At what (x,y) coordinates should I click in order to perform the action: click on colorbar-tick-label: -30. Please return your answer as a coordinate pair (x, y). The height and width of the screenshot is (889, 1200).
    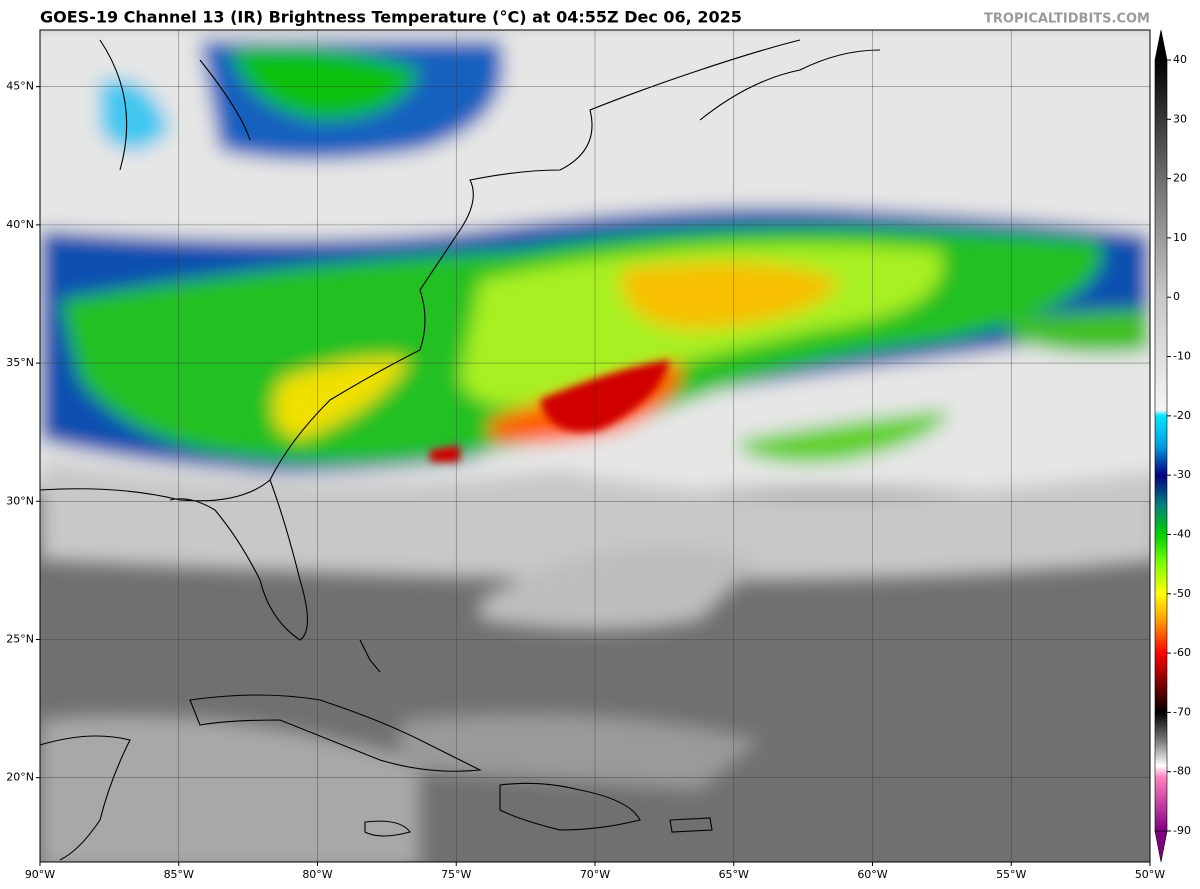
    Looking at the image, I should click on (1182, 474).